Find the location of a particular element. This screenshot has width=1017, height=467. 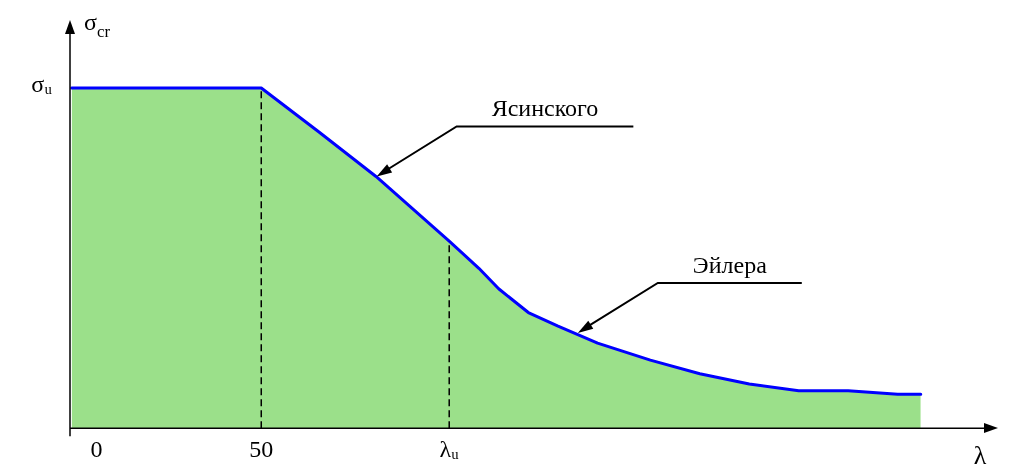

annotation: σᵤ is located at coordinates (42, 84).